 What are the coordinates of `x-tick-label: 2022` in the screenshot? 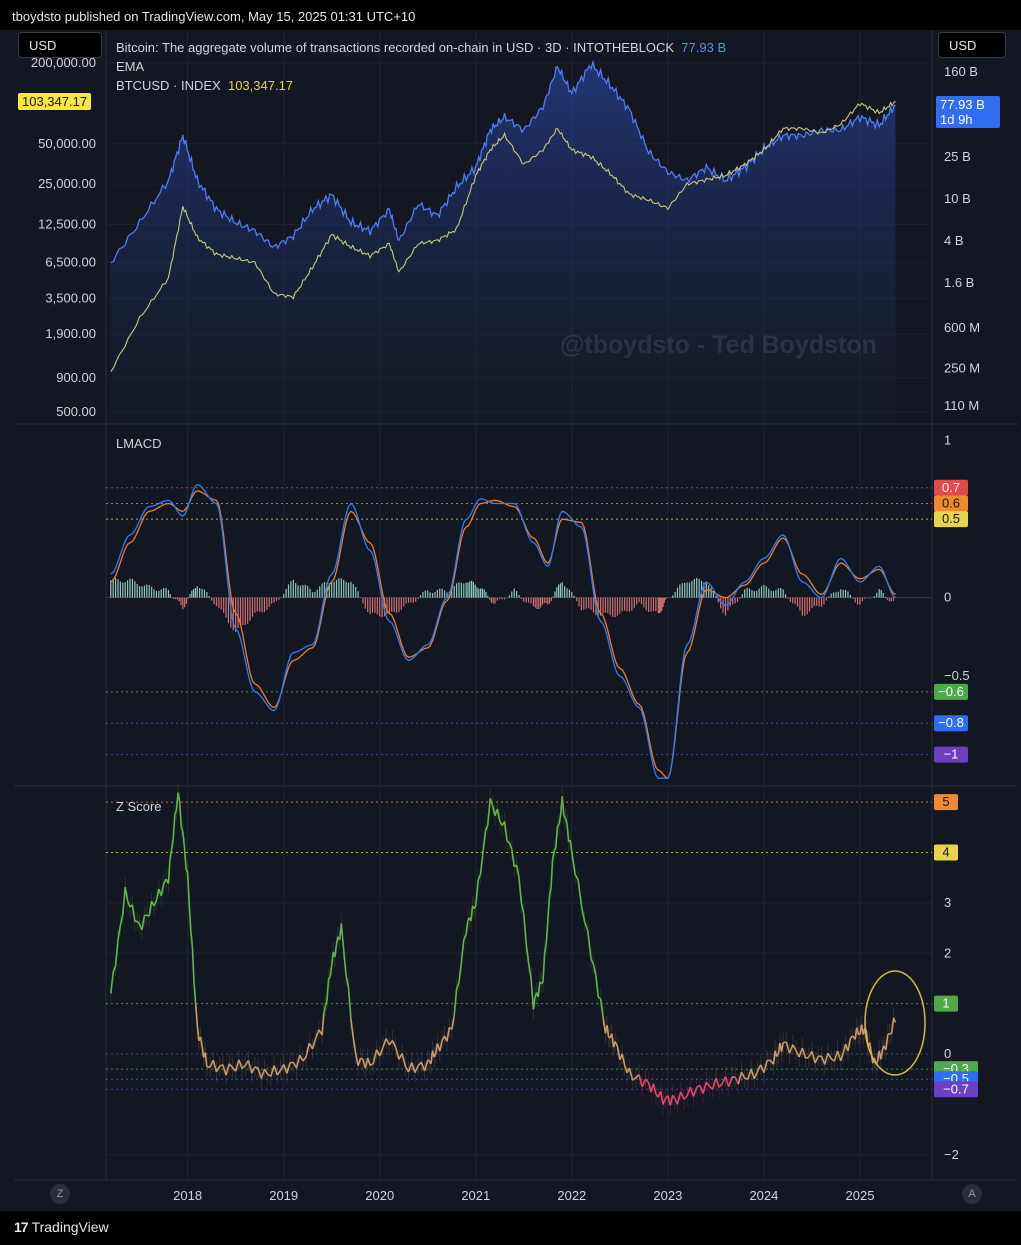 It's located at (571, 1195).